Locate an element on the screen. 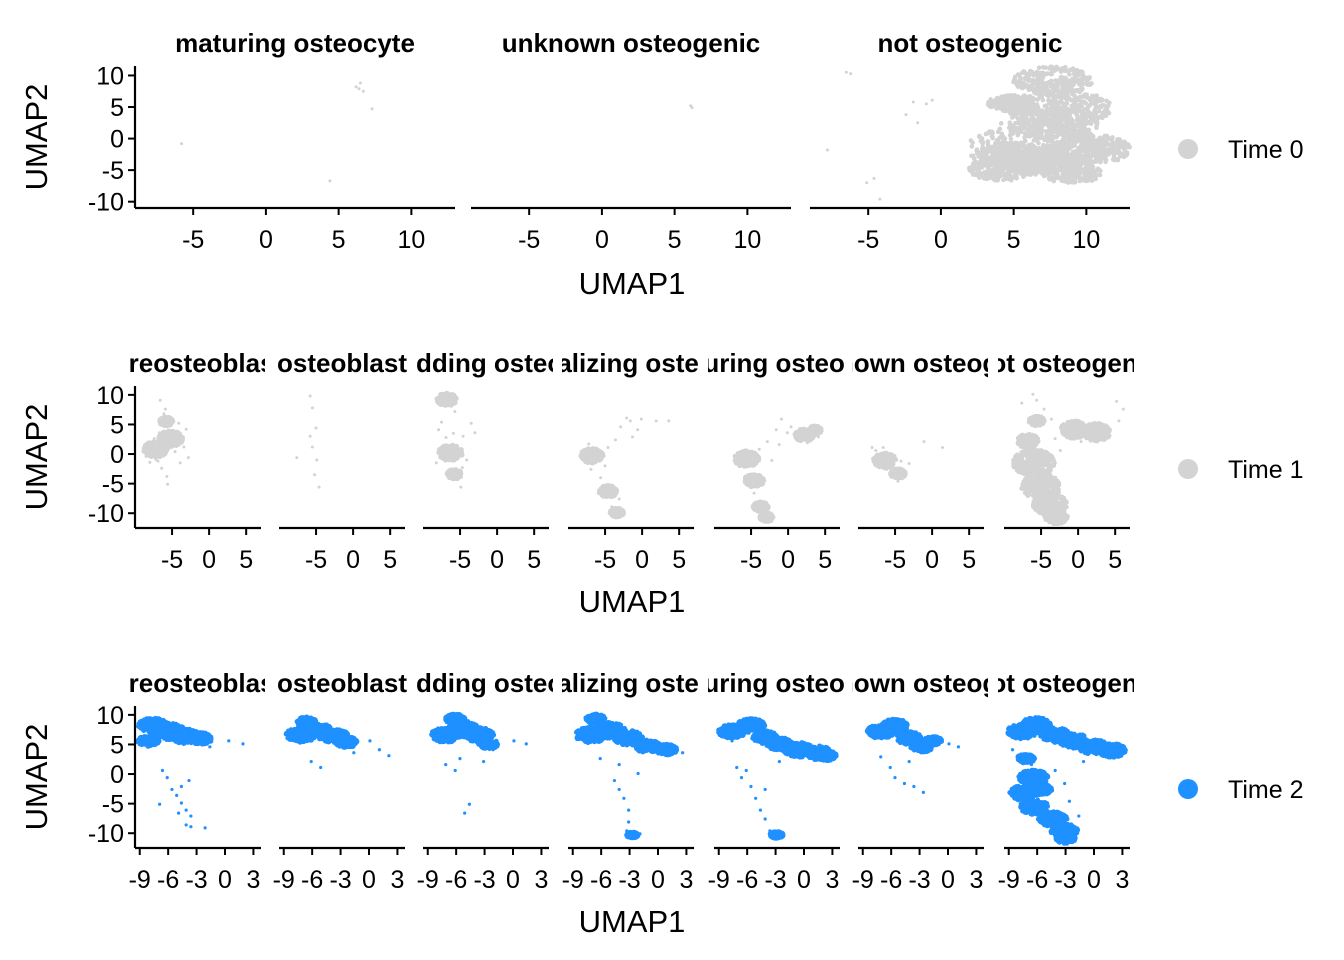  panel-title: not osteogenic is located at coordinates (970, 43).